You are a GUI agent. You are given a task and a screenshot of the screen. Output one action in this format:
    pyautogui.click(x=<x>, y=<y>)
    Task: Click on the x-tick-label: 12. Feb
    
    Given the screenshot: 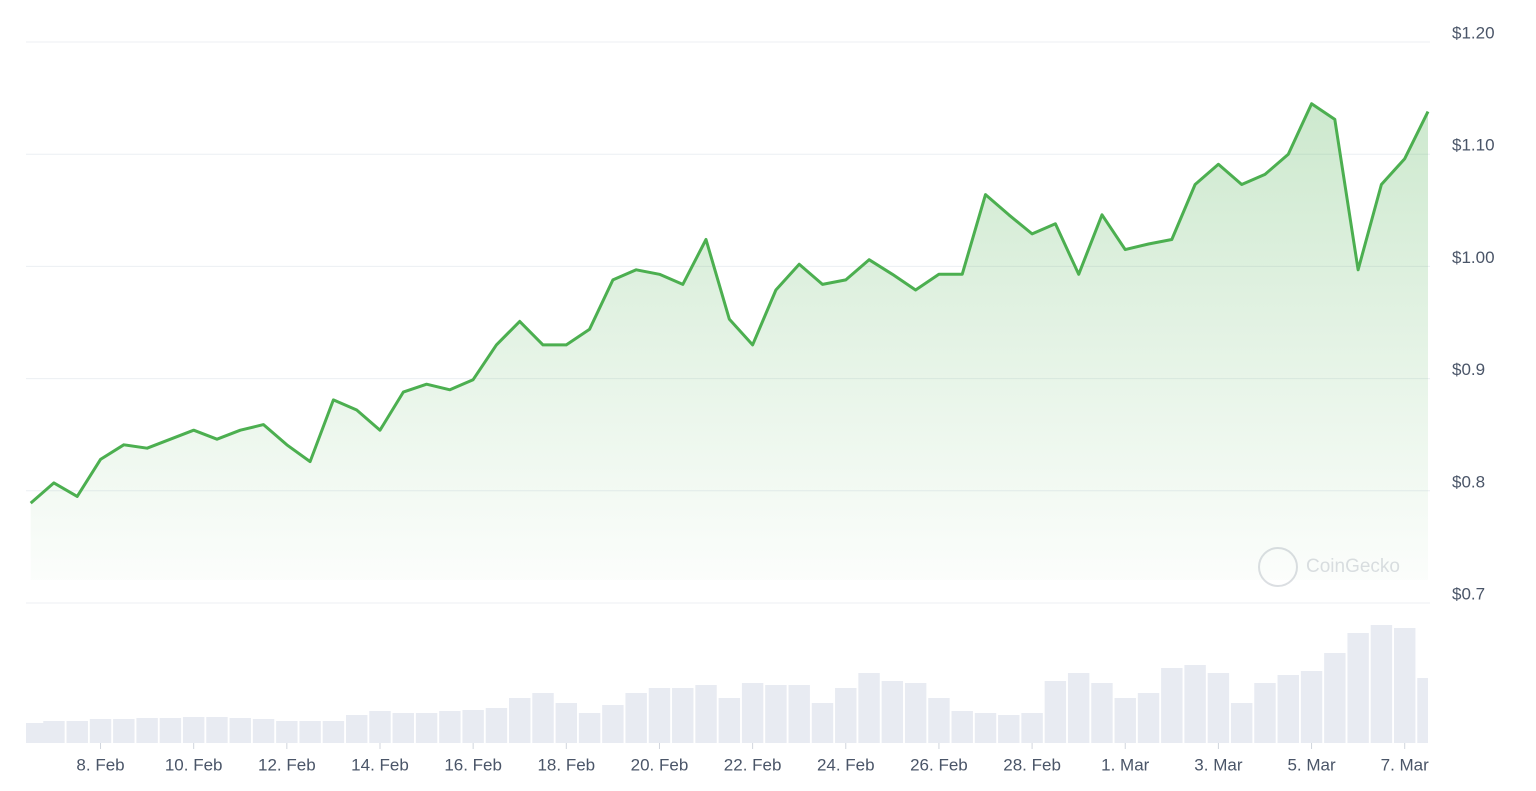 What is the action you would take?
    pyautogui.click(x=287, y=764)
    